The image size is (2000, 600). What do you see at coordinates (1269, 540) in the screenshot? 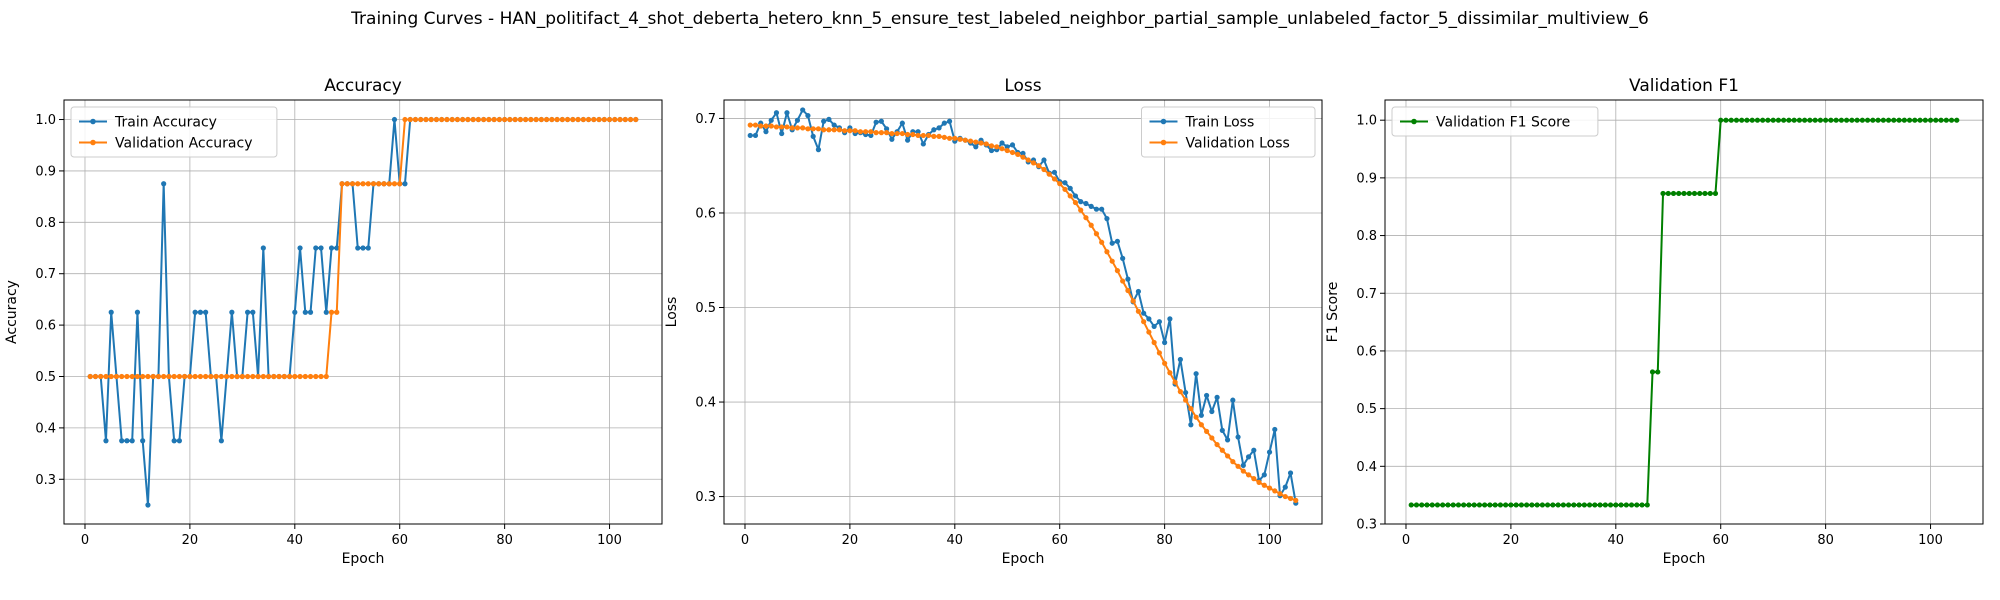
I see `x-tick-label: 100` at bounding box center [1269, 540].